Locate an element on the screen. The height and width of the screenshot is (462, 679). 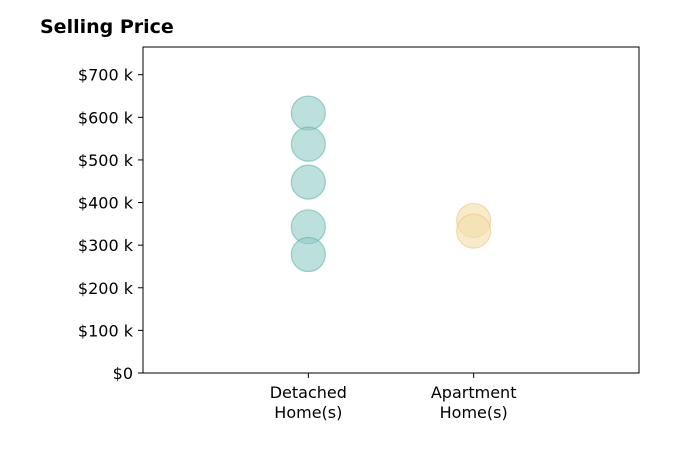
y-tick-label: $300 k is located at coordinates (106, 245).